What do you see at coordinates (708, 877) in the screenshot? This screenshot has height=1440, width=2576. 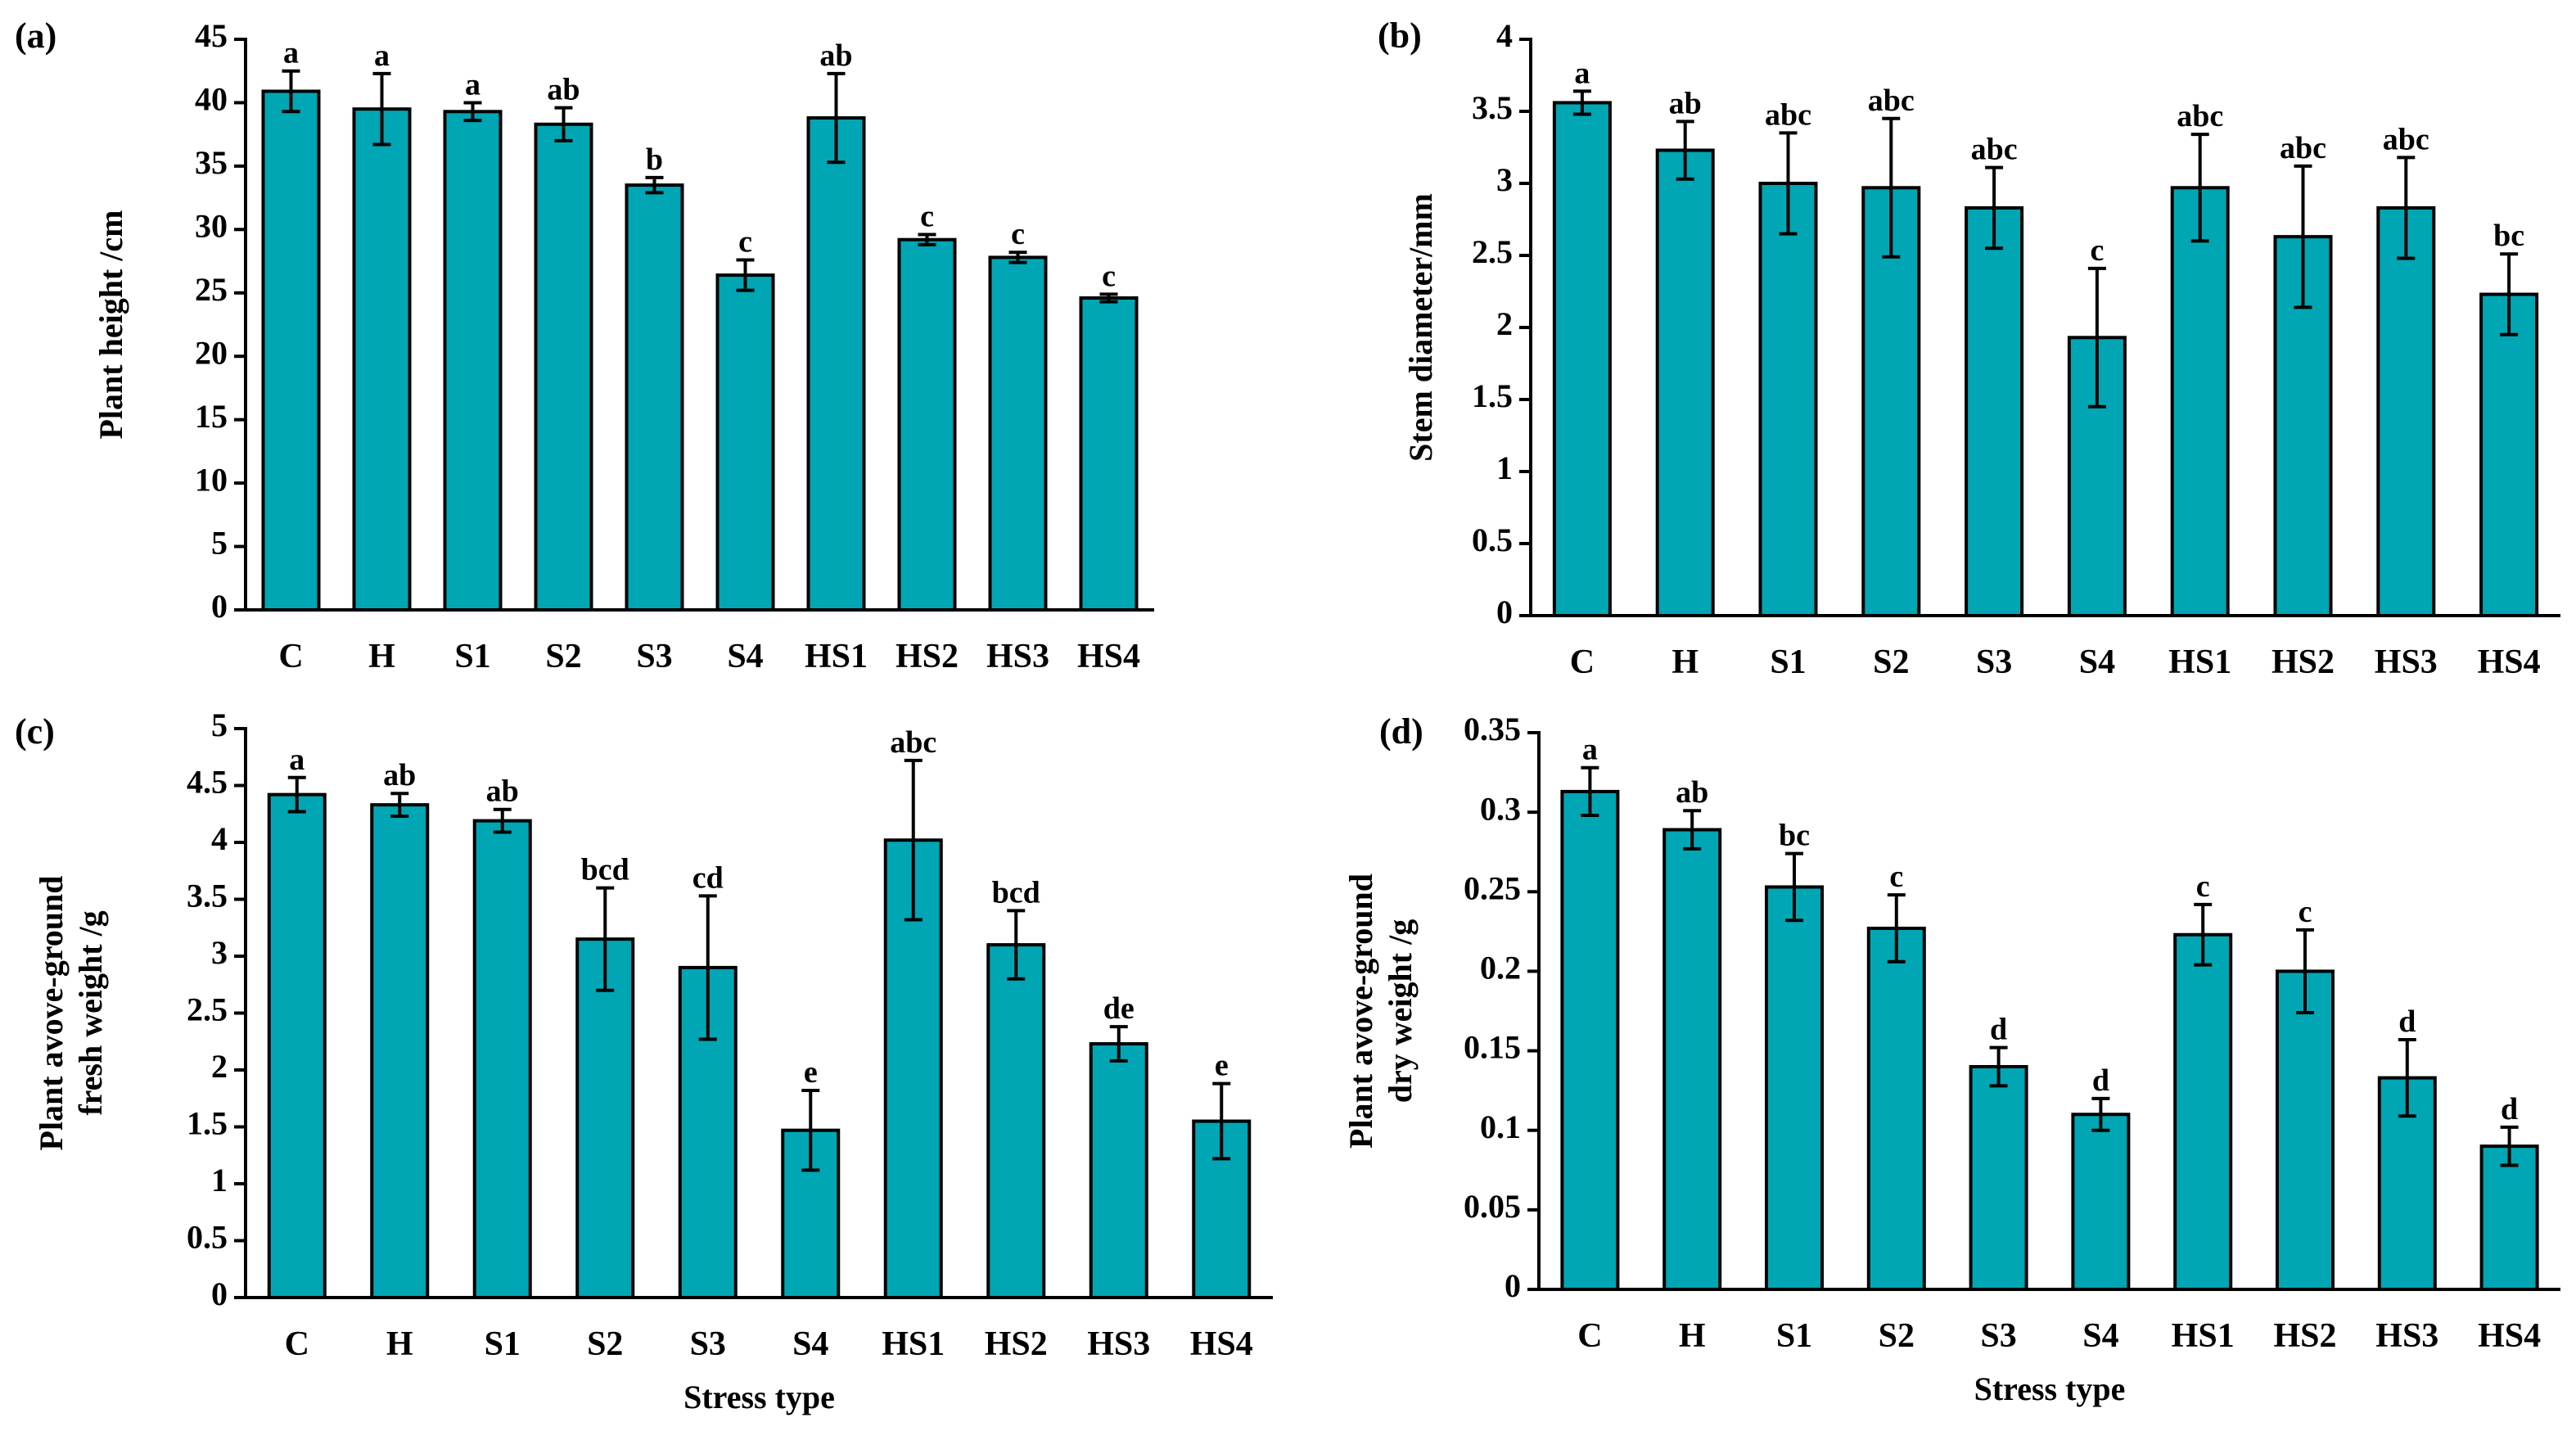 I see `significance-label: cd` at bounding box center [708, 877].